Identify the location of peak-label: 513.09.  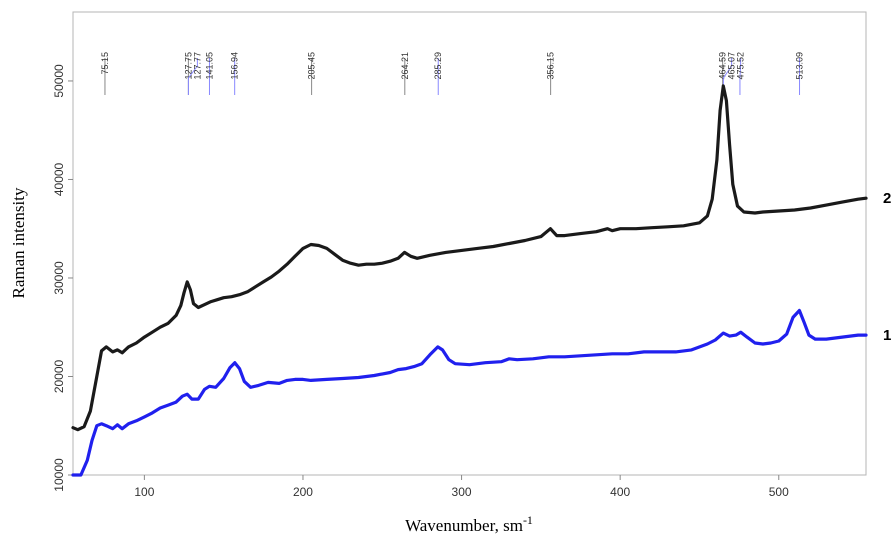
(800, 66).